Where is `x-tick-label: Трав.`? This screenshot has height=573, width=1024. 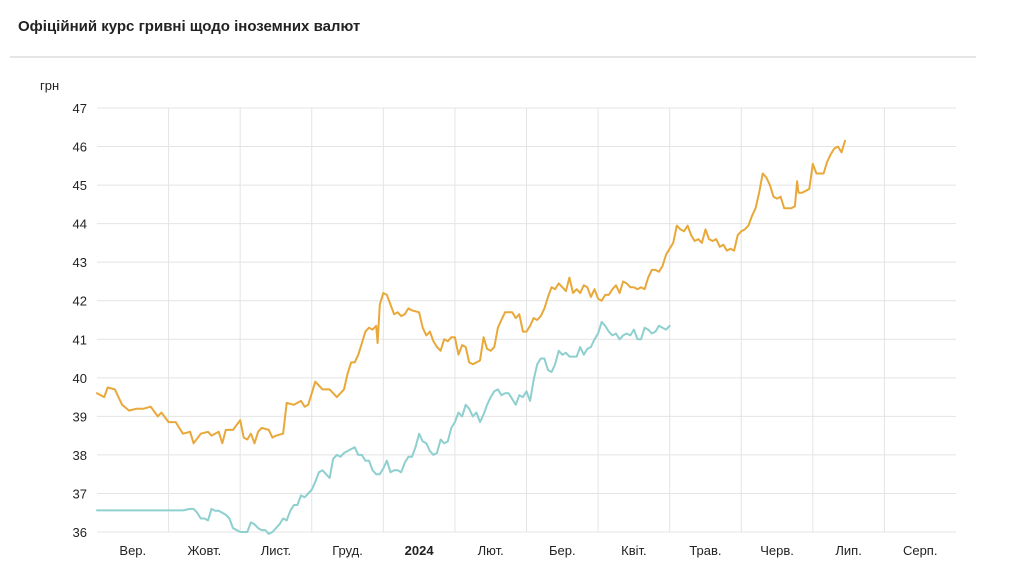
x-tick-label: Трав. is located at coordinates (705, 550).